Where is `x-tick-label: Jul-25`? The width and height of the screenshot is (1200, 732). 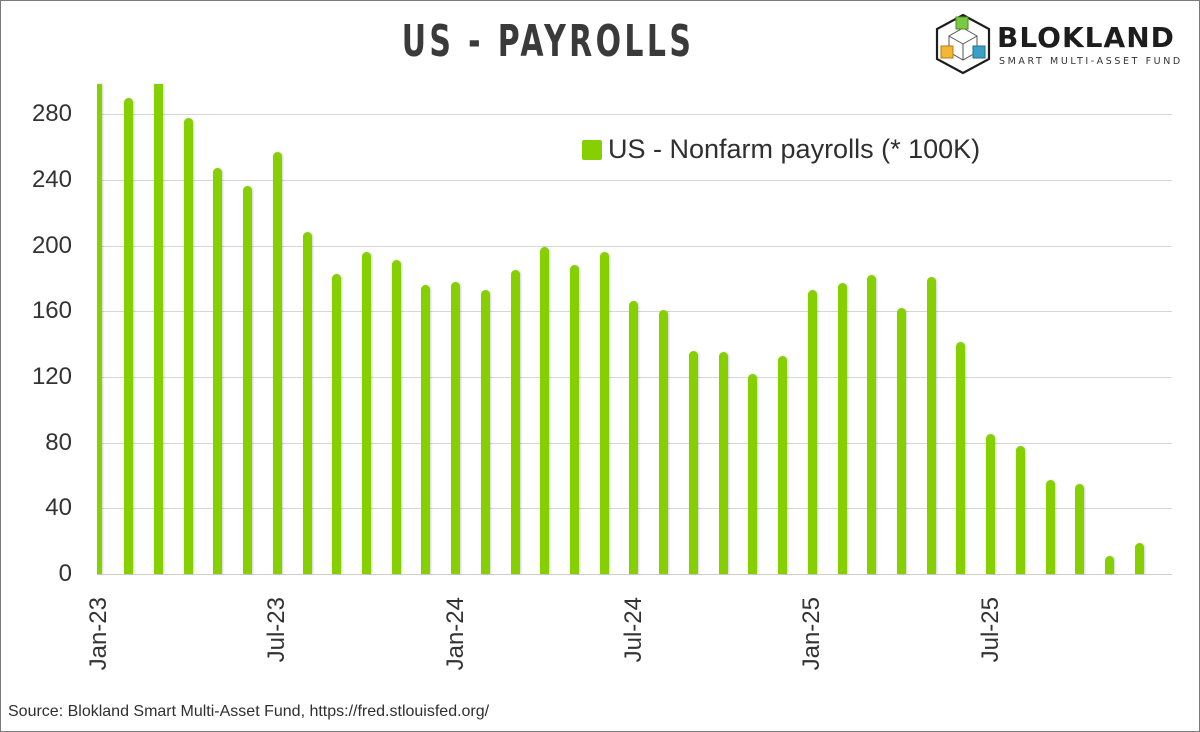
x-tick-label: Jul-25 is located at coordinates (990, 630).